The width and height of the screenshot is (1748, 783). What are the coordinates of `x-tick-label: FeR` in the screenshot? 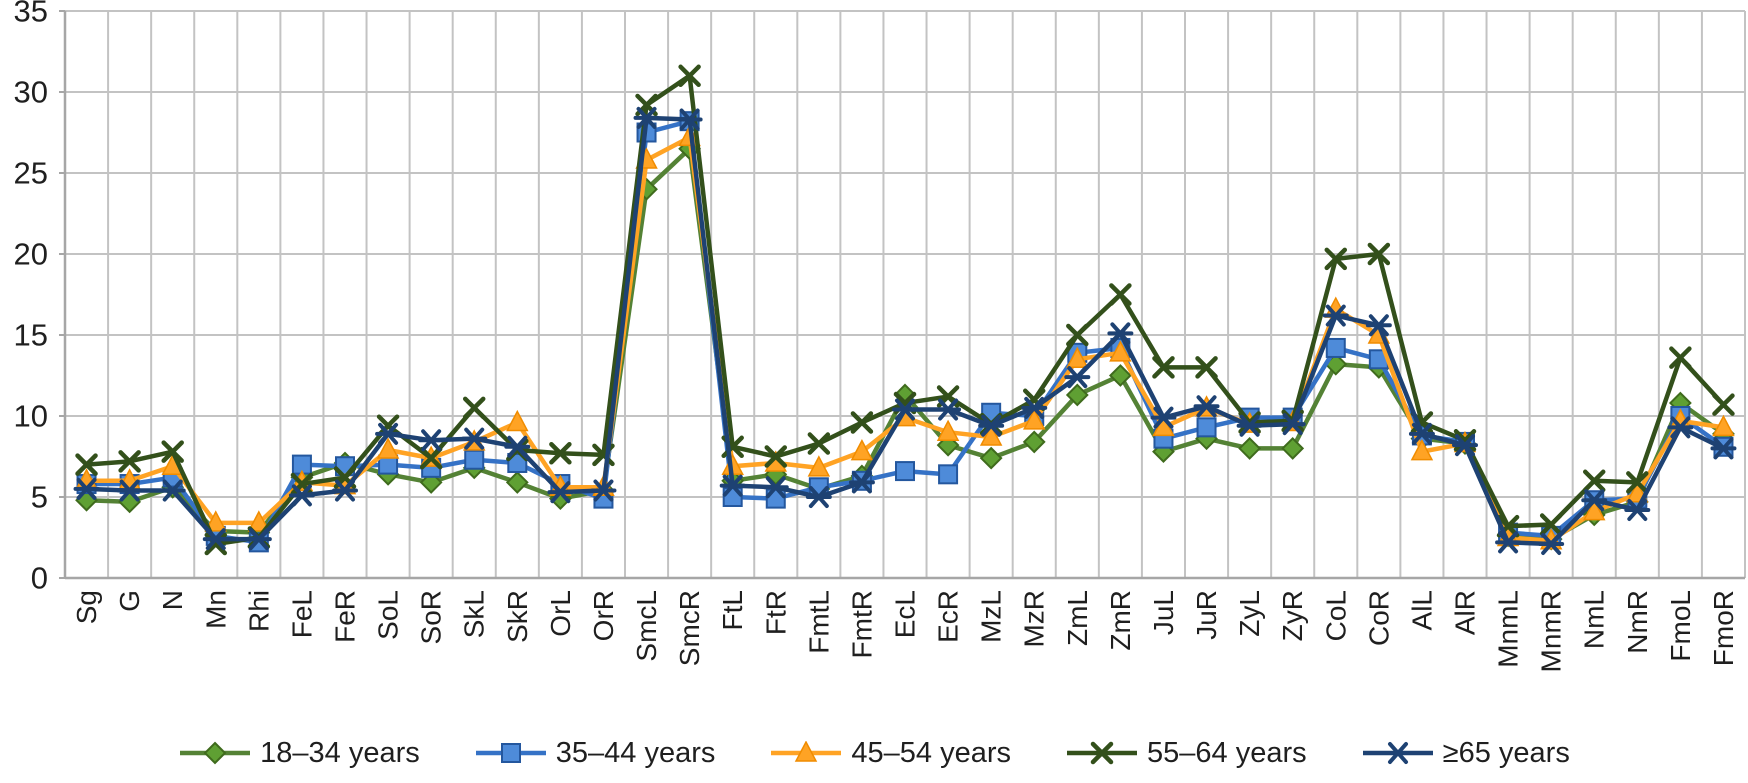 It's located at (345, 616).